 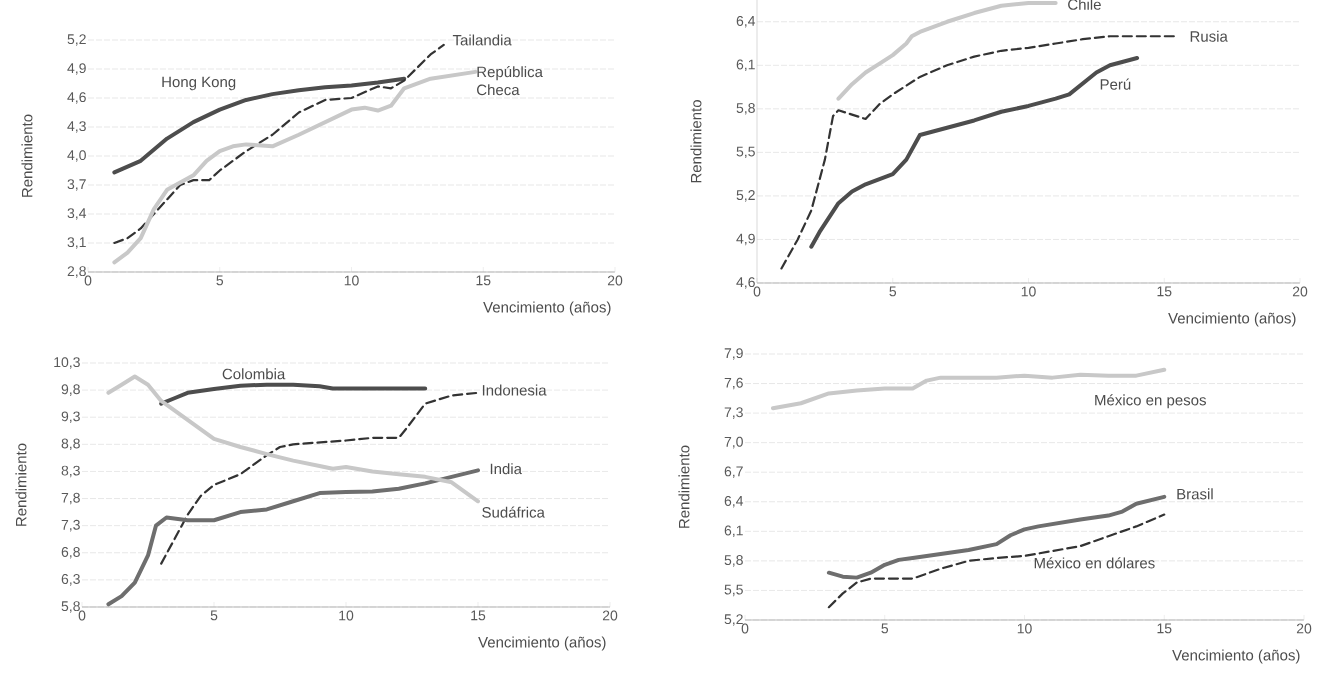 I want to click on y-tick-label: 4,3, so click(x=76, y=127).